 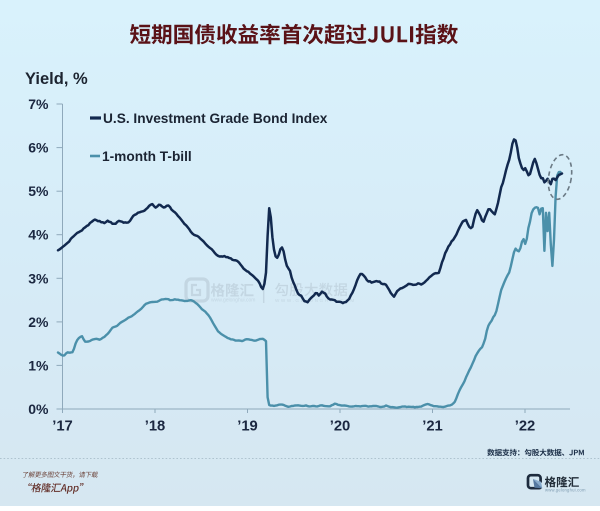 I want to click on svg-text: 5%, so click(x=38, y=191).